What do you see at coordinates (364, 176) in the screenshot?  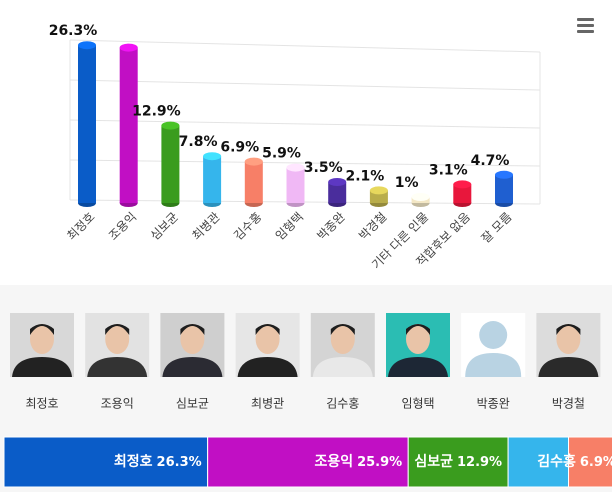 I see `value-label: 2.1%` at bounding box center [364, 176].